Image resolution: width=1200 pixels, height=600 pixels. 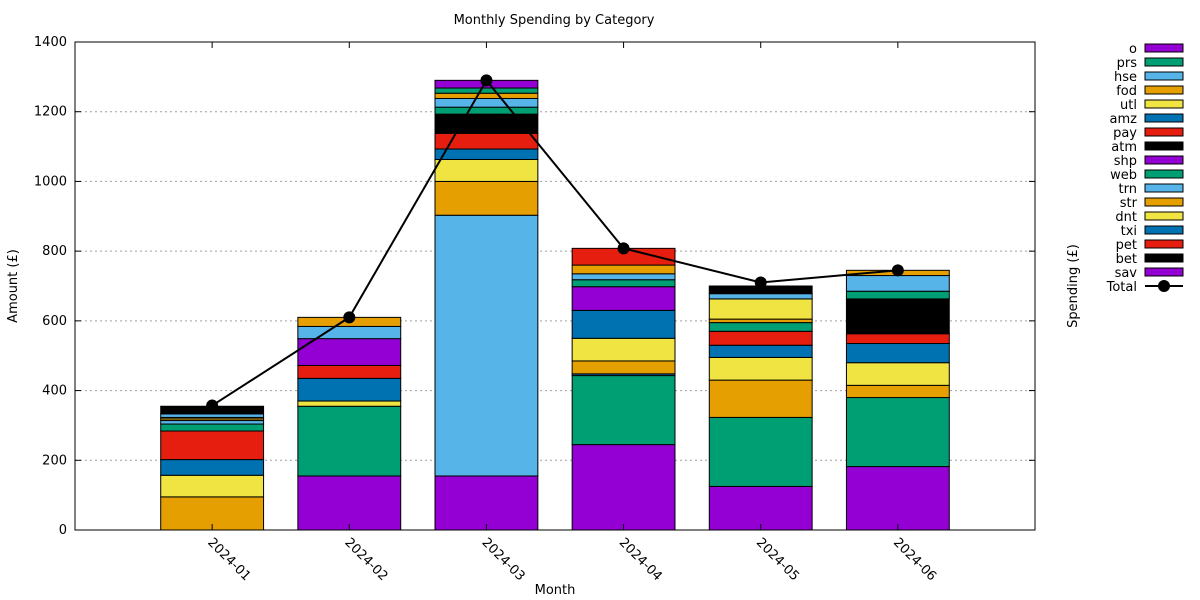 What do you see at coordinates (1128, 189) in the screenshot?
I see `legend-label: trn` at bounding box center [1128, 189].